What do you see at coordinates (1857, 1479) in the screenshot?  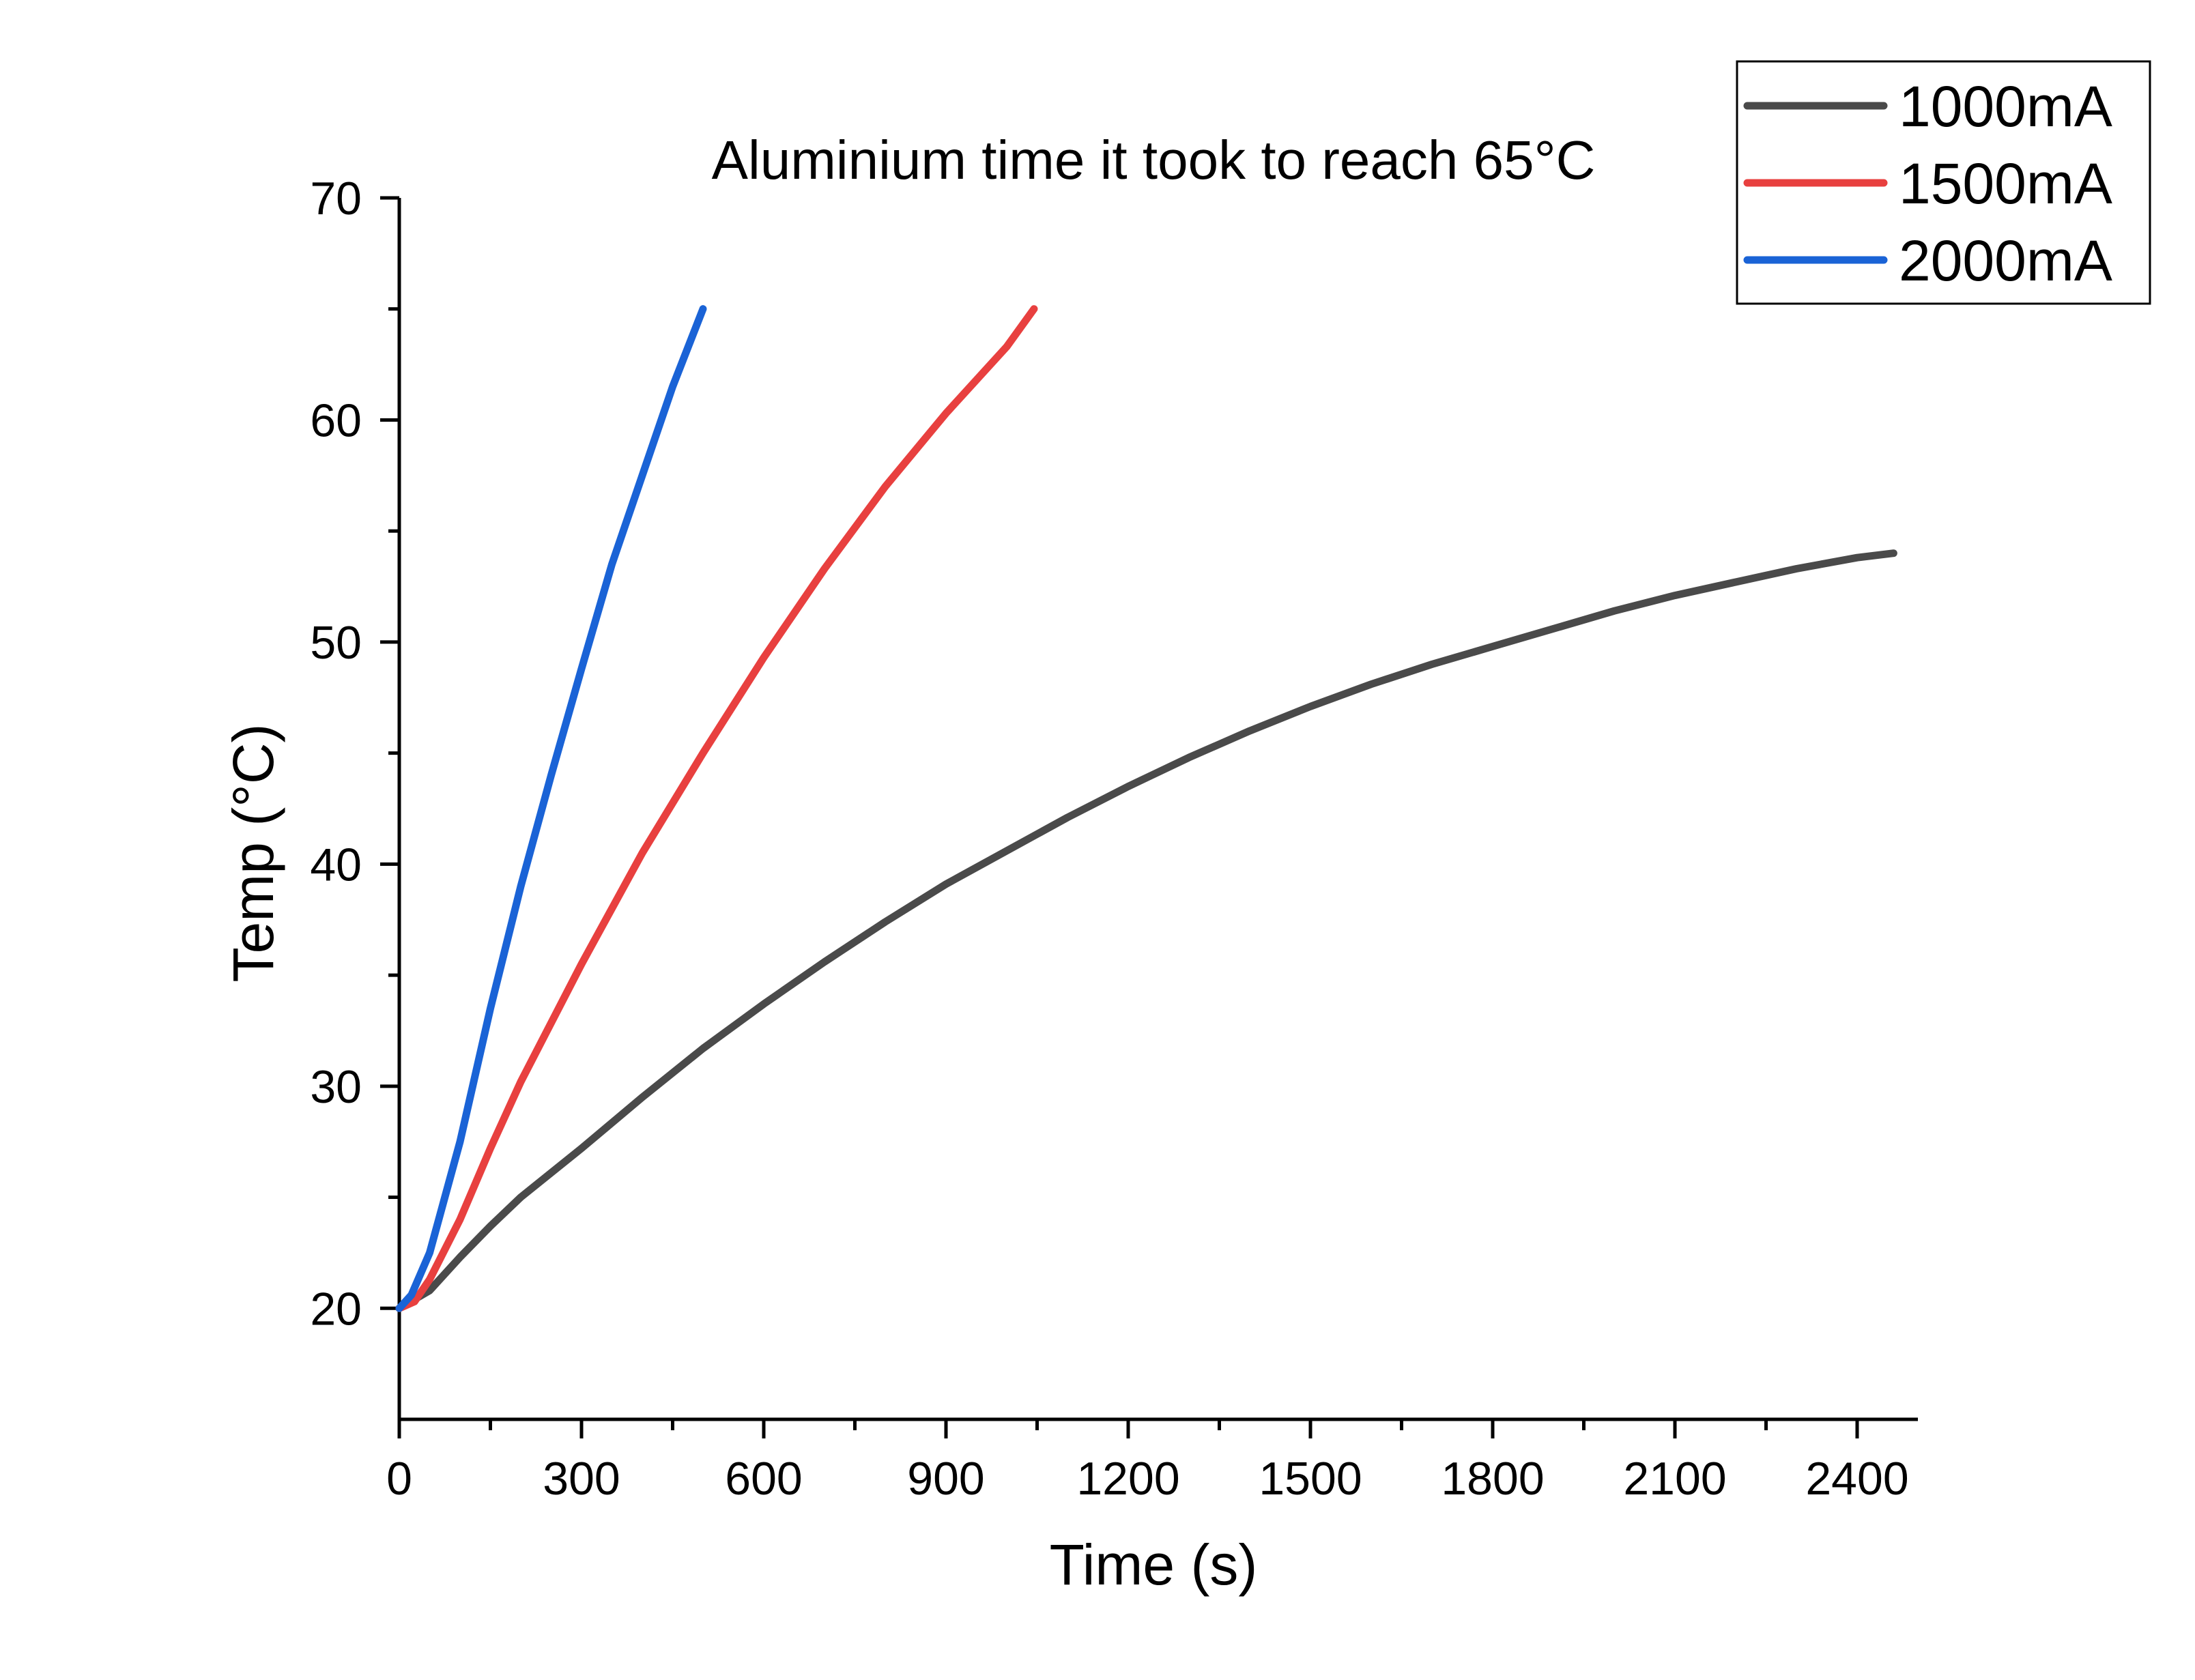 I see `x-tick-label: 2400` at bounding box center [1857, 1479].